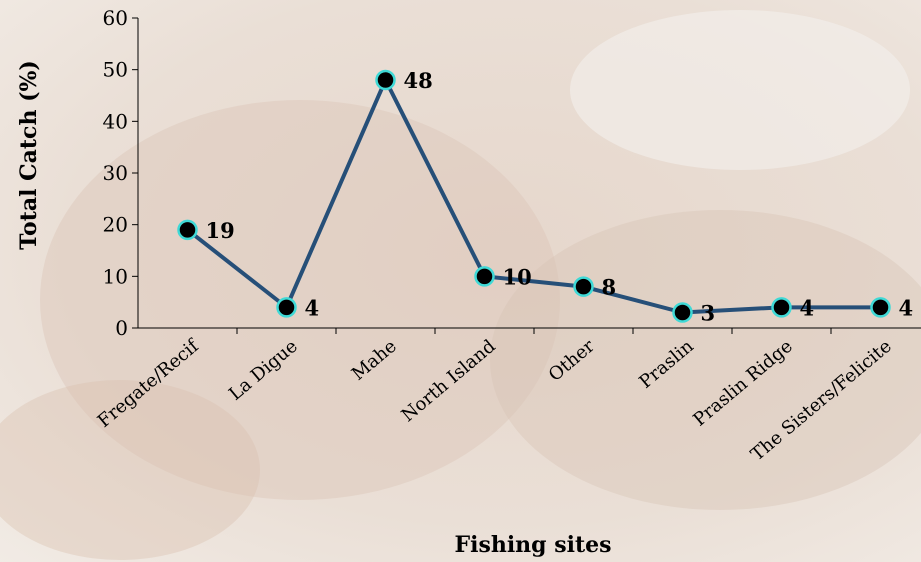  What do you see at coordinates (115, 173) in the screenshot?
I see `y-tick-label: 30` at bounding box center [115, 173].